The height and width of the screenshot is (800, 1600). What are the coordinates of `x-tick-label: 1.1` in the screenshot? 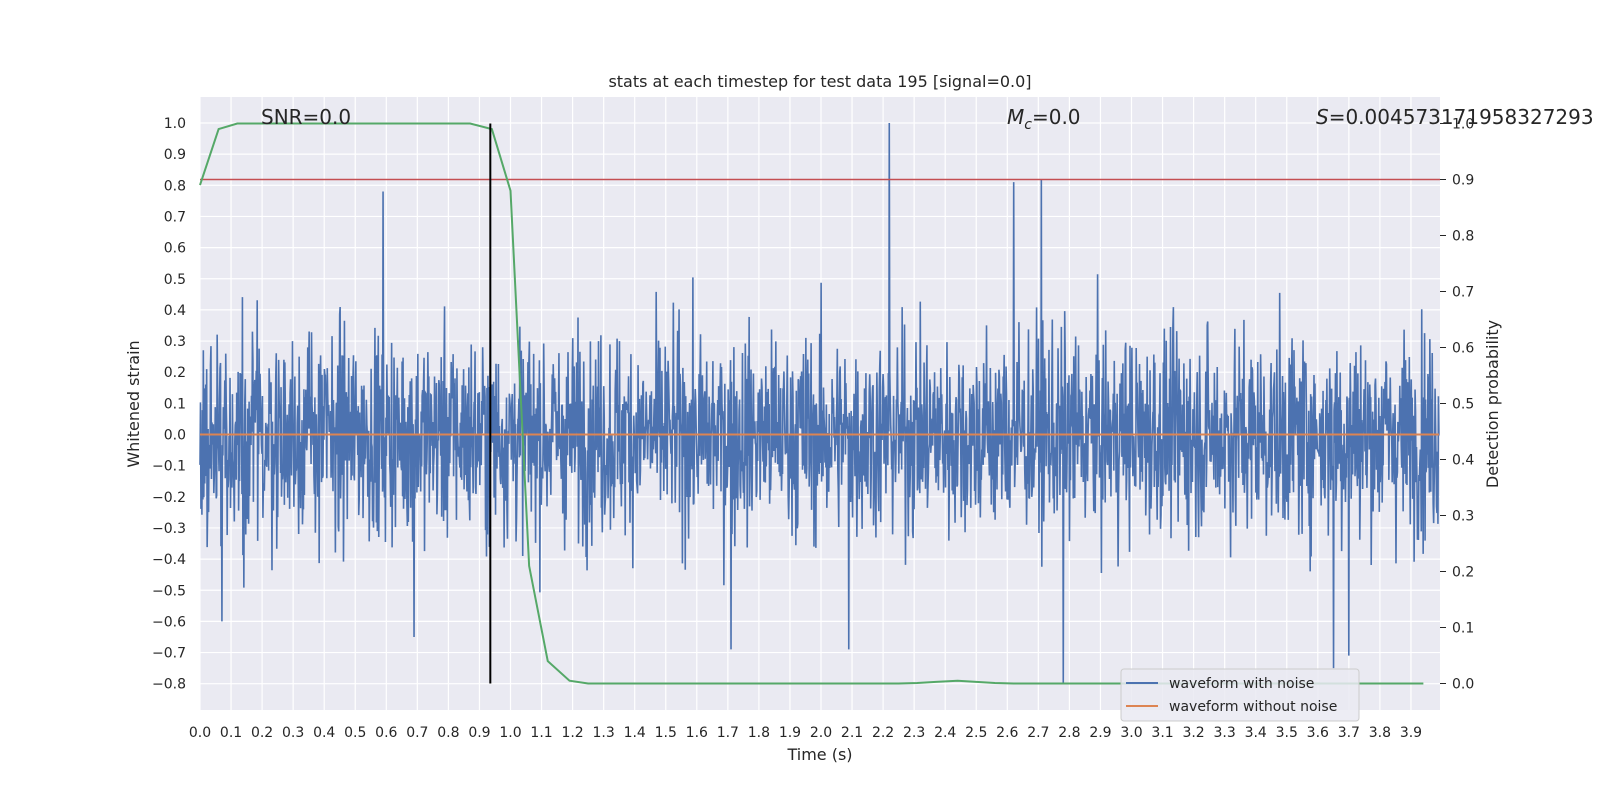 It's located at (541, 733).